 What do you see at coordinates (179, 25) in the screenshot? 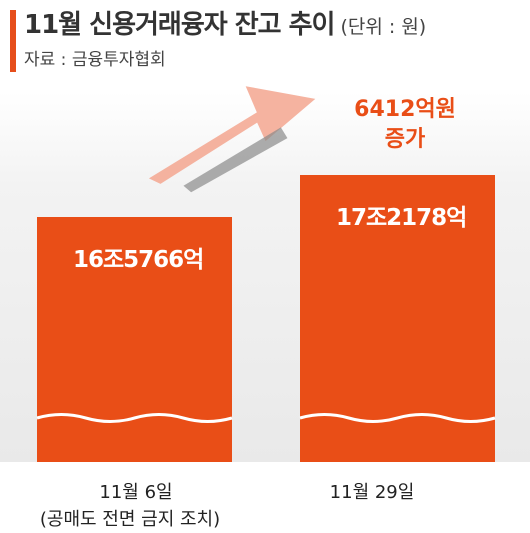
I see `chart-title-text: 11월 신용거래융자 잔고 추이` at bounding box center [179, 25].